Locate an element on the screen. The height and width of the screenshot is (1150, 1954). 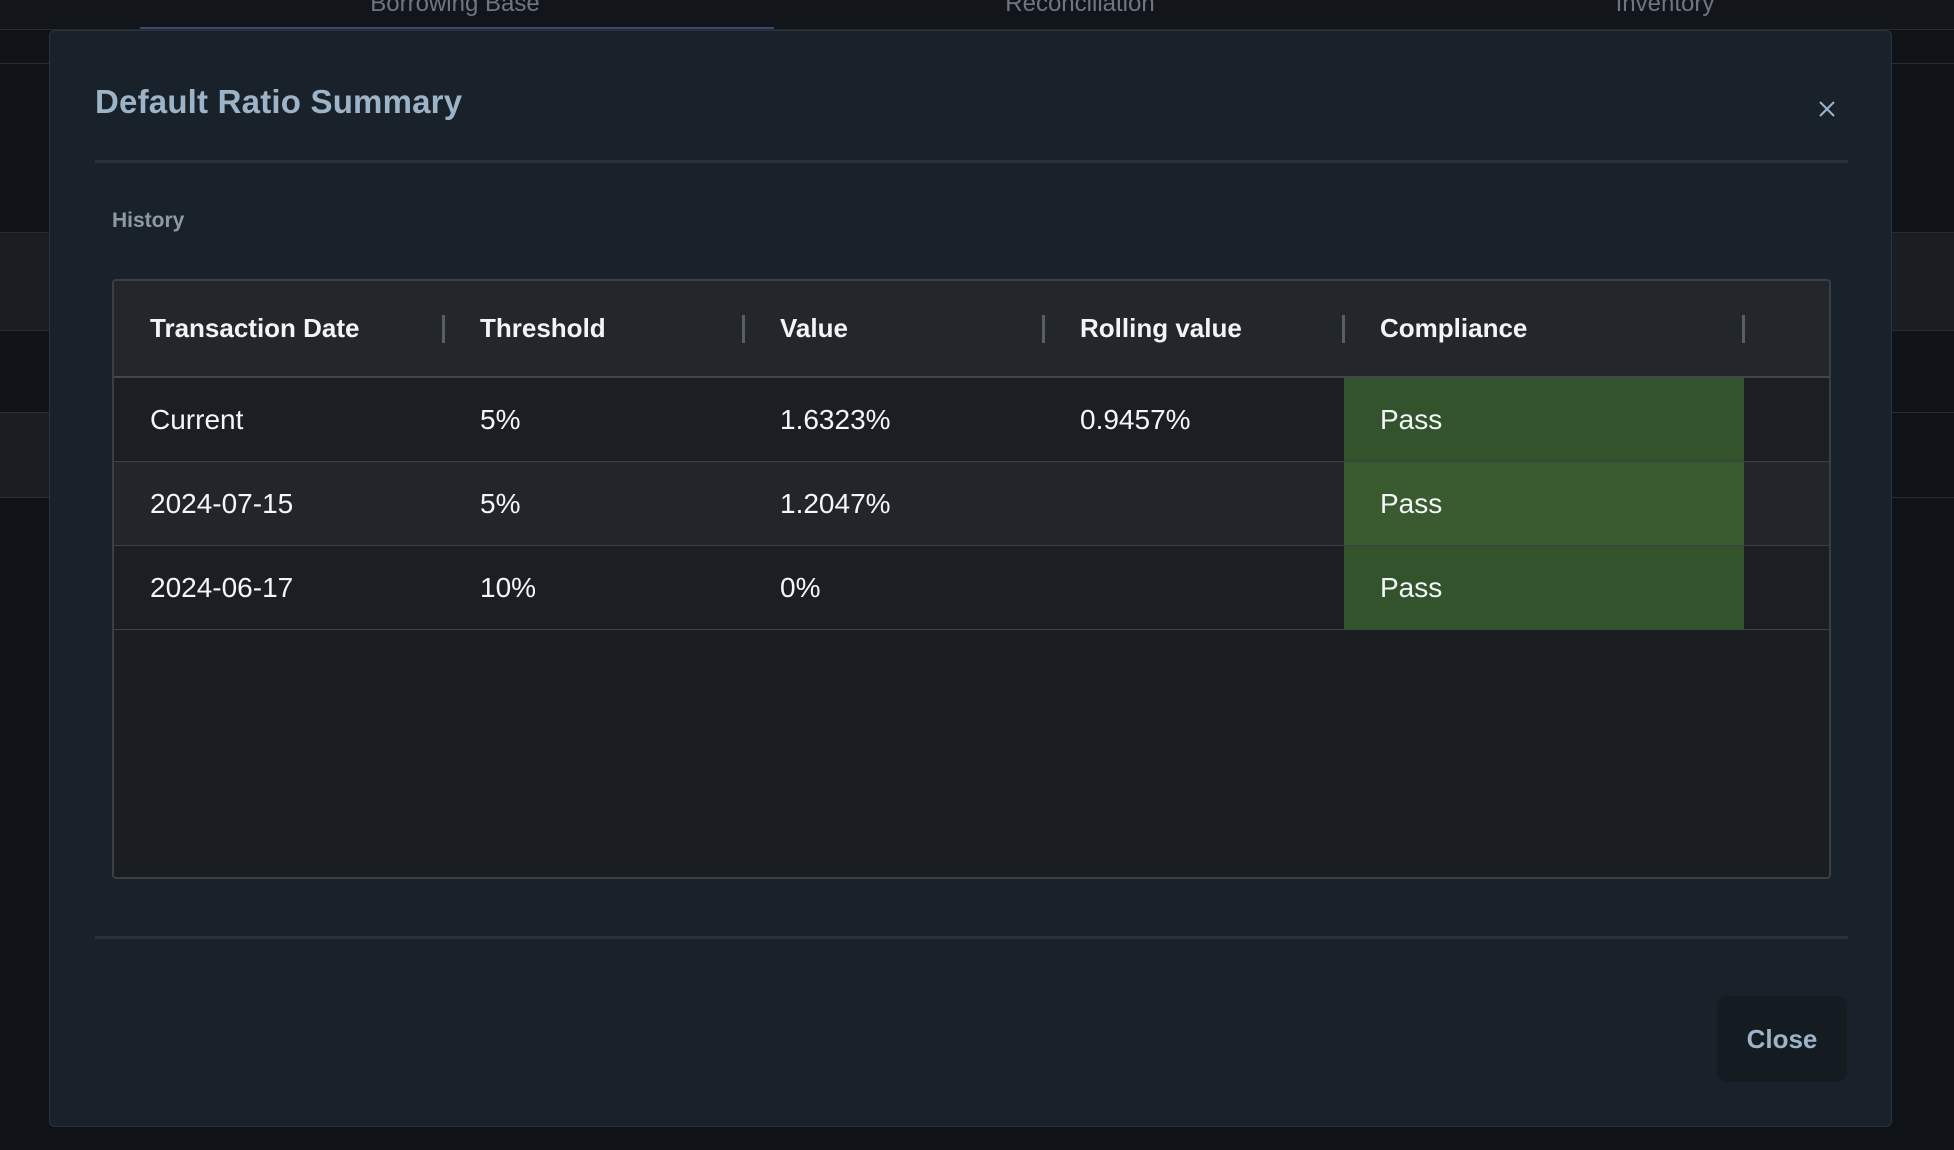
background-tab-borrowing-base: Borrowing Base is located at coordinates (455, 8).